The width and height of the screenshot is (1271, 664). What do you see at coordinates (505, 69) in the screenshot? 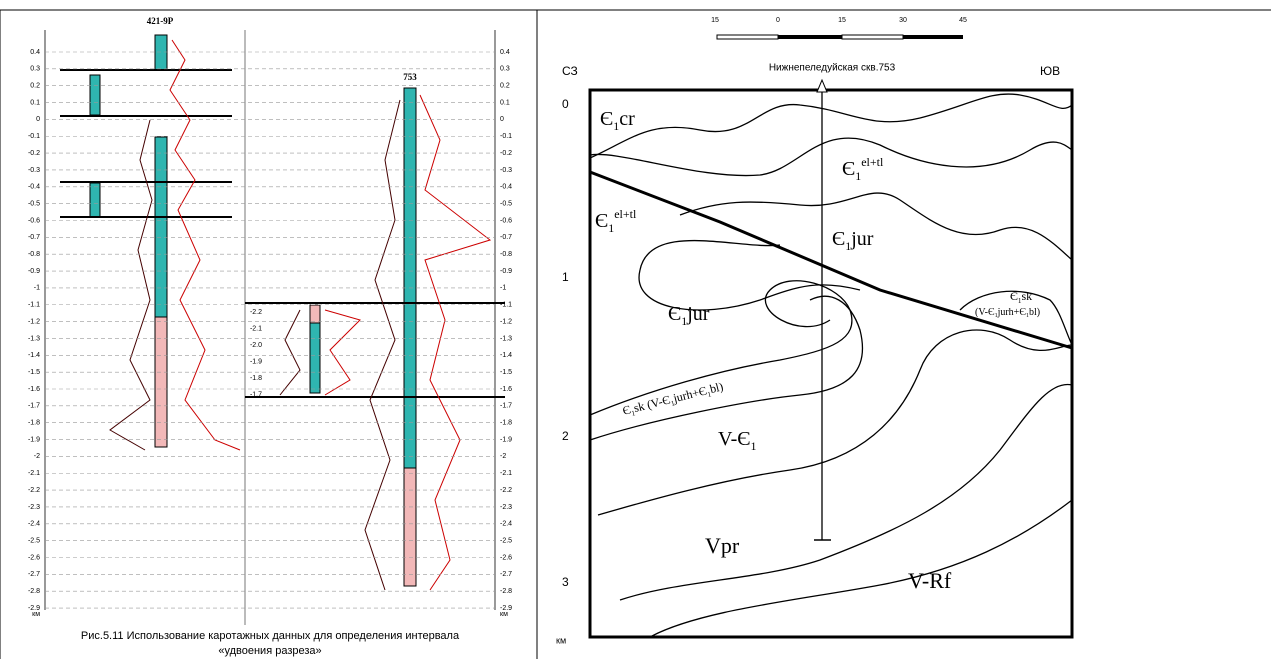
I see `depth-tick: 0.3` at bounding box center [505, 69].